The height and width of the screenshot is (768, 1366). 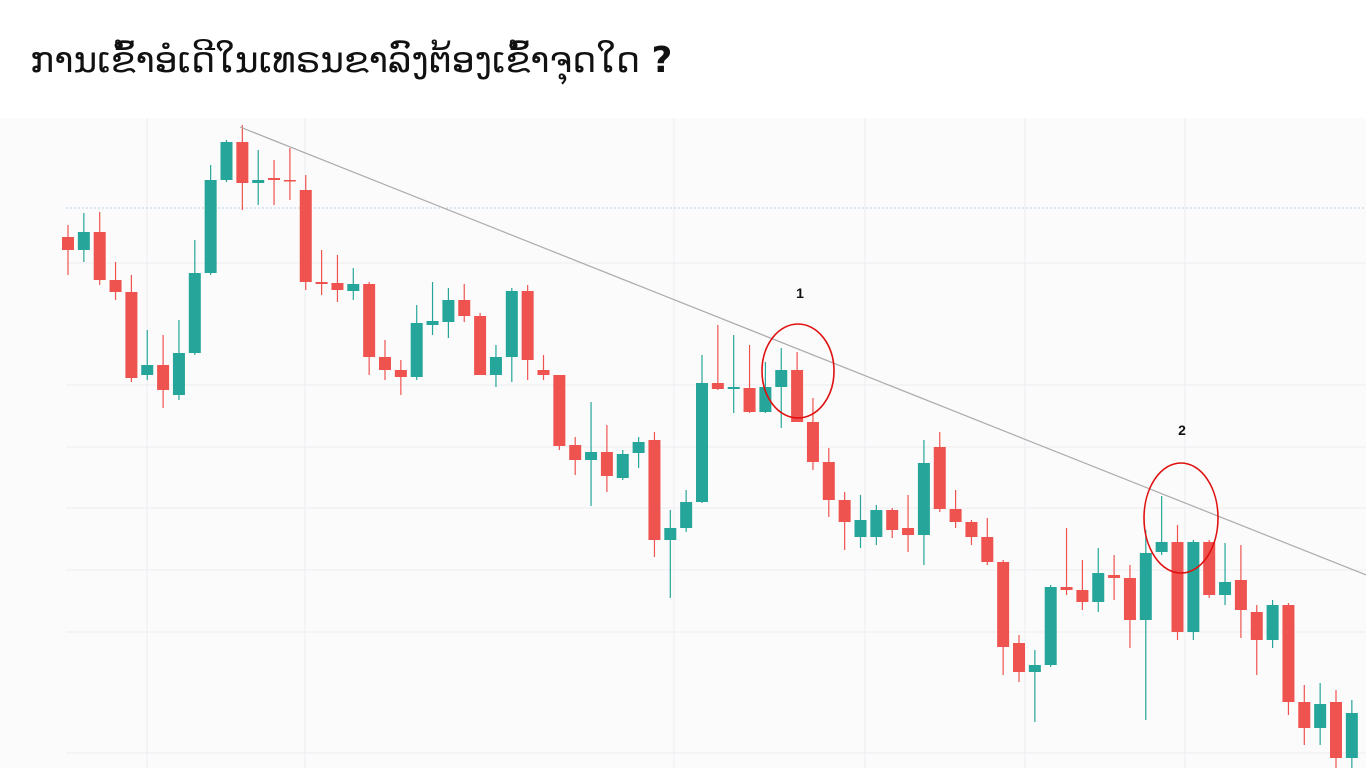 I want to click on annotation: 2, so click(x=1182, y=430).